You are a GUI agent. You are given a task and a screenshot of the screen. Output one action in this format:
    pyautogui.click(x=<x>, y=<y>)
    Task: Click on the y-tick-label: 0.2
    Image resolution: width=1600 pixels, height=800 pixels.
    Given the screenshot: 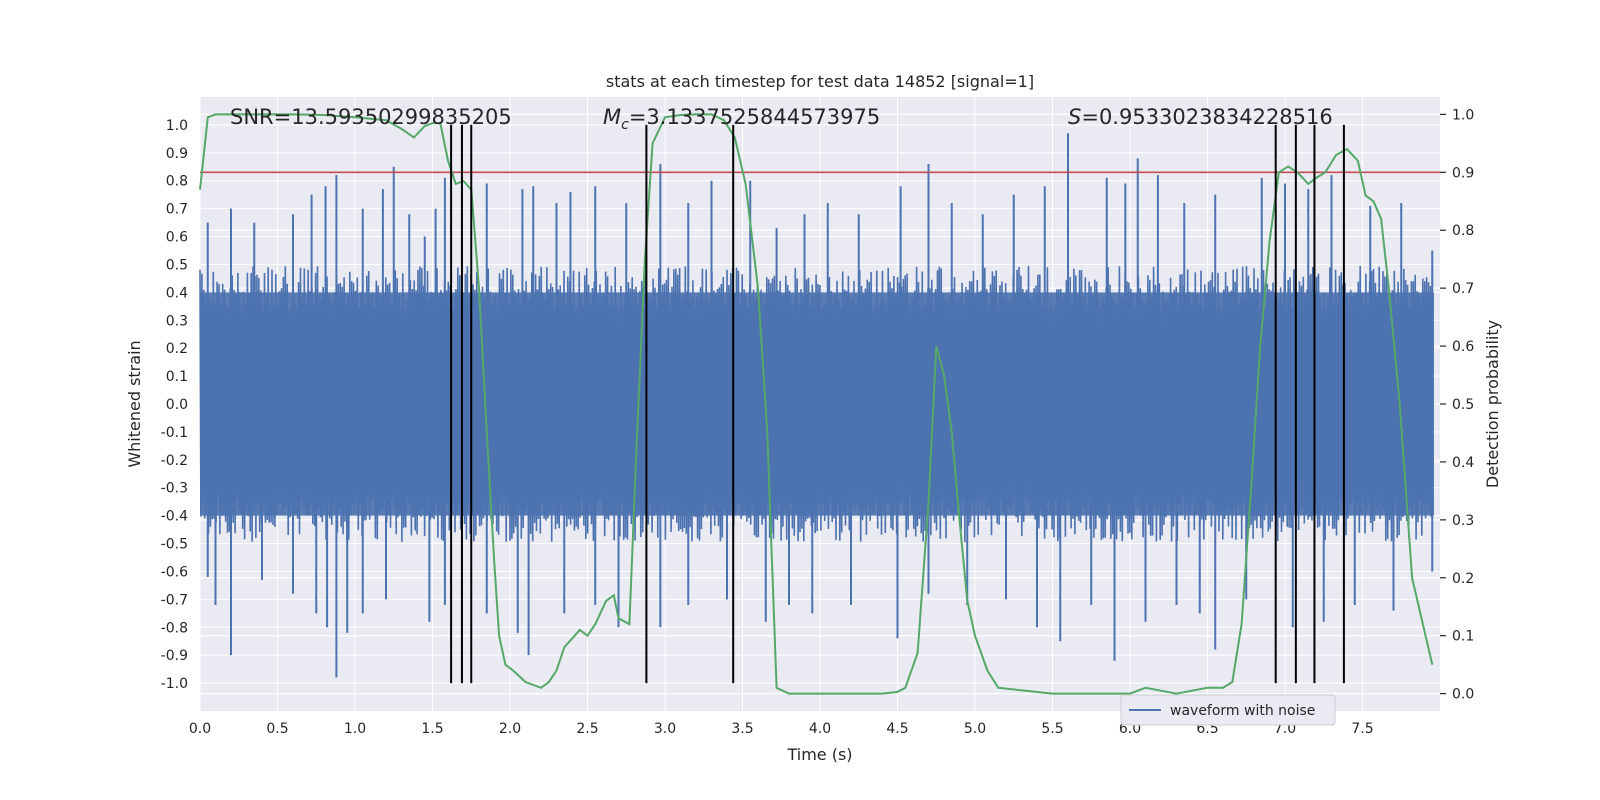 What is the action you would take?
    pyautogui.click(x=177, y=349)
    